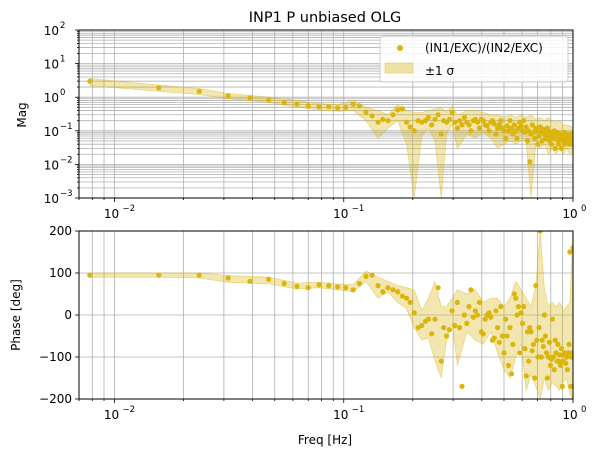 The height and width of the screenshot is (457, 596). What do you see at coordinates (68, 315) in the screenshot?
I see `y-tick-label: 0` at bounding box center [68, 315].